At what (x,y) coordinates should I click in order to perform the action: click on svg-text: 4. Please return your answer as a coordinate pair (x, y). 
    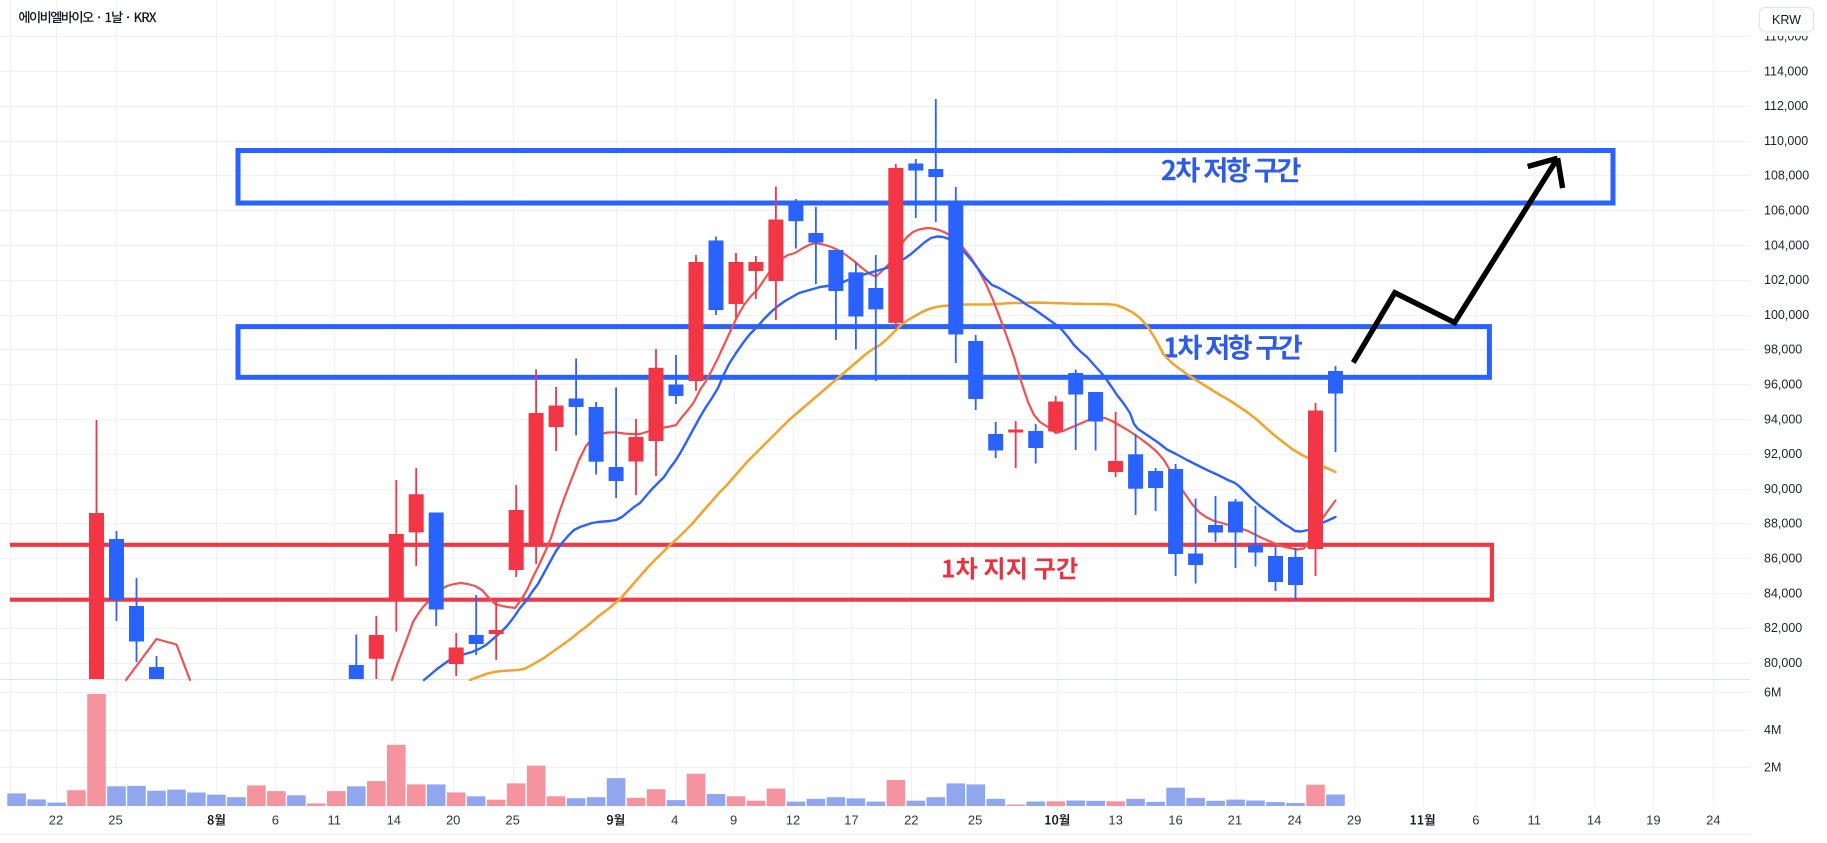
    Looking at the image, I should click on (674, 820).